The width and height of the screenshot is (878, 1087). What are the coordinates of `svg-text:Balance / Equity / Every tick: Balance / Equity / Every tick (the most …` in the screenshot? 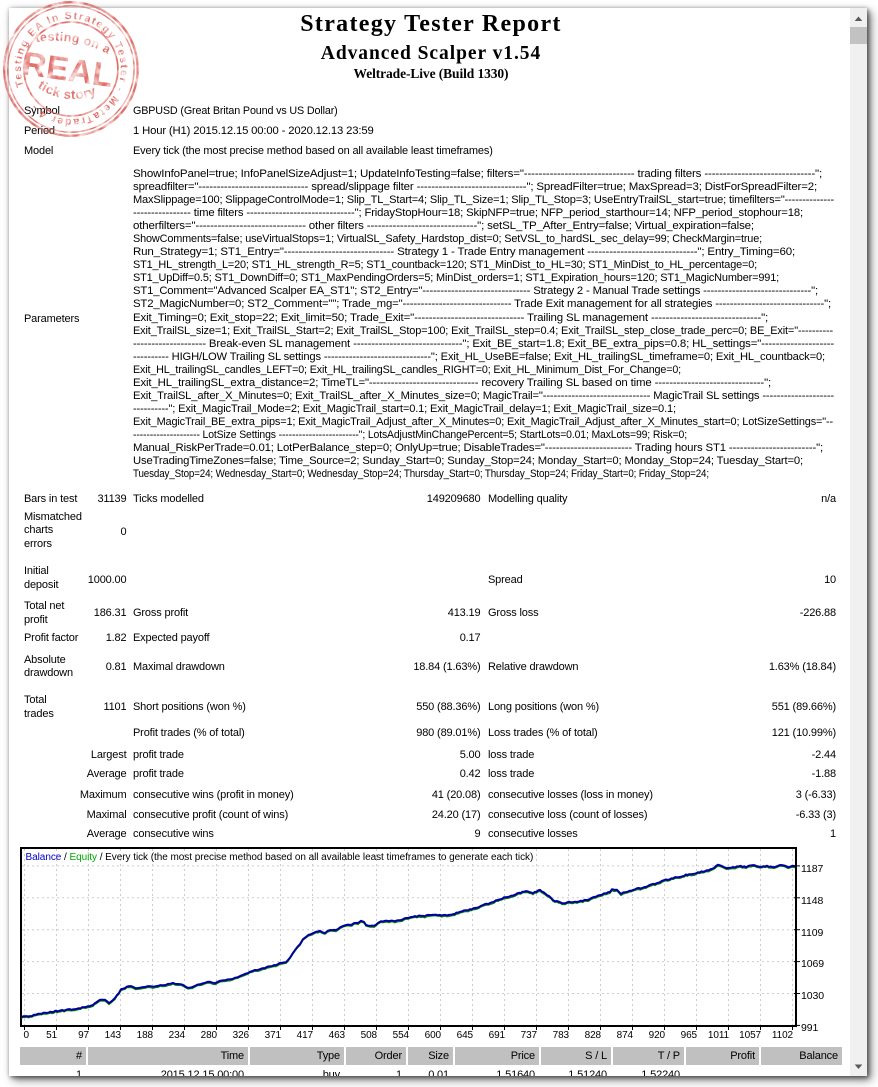 It's located at (280, 857).